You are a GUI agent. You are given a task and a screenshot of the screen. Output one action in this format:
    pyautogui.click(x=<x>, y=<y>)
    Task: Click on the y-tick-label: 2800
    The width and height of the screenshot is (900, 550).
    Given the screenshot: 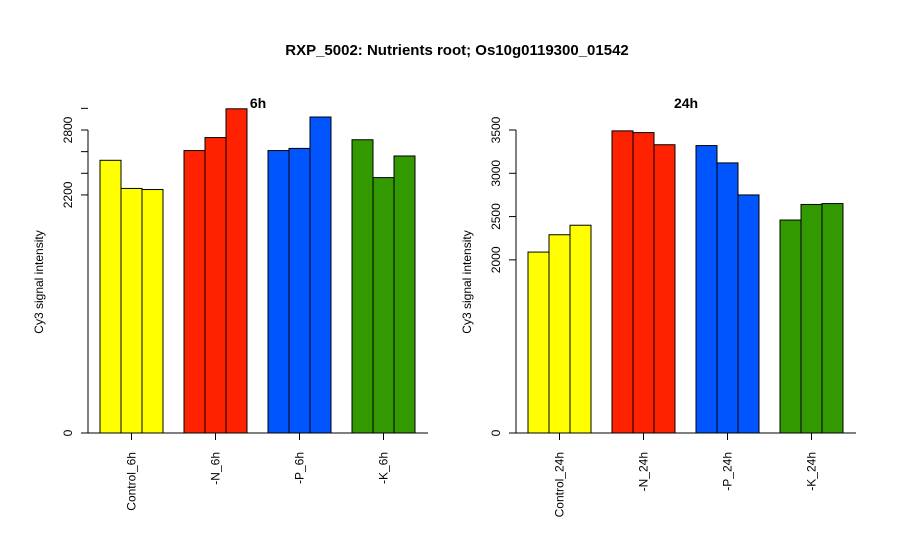 What is the action you would take?
    pyautogui.click(x=68, y=129)
    